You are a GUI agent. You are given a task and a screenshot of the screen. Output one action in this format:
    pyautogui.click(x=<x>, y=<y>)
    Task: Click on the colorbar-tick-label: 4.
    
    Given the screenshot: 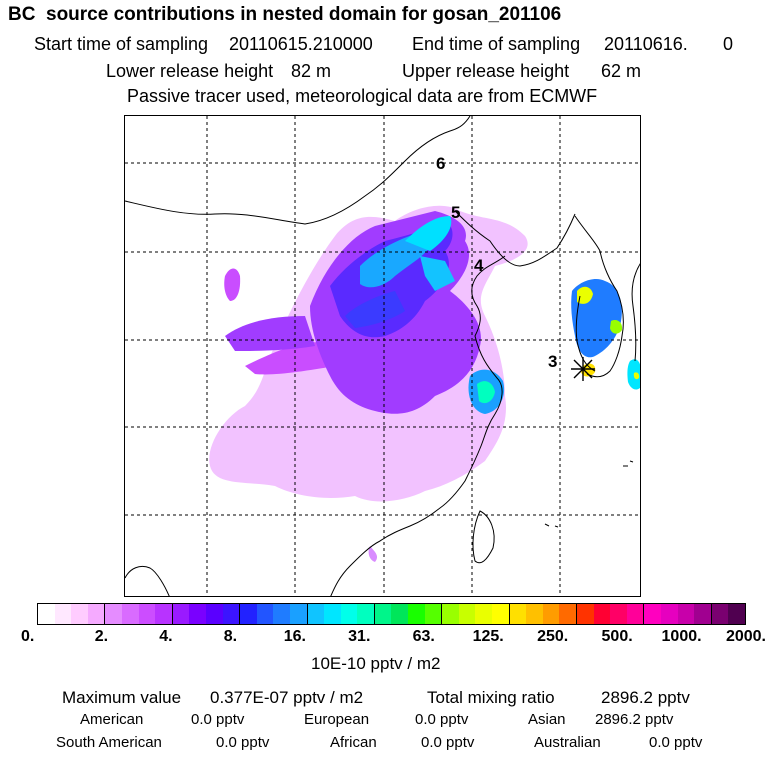 What is the action you would take?
    pyautogui.click(x=166, y=636)
    